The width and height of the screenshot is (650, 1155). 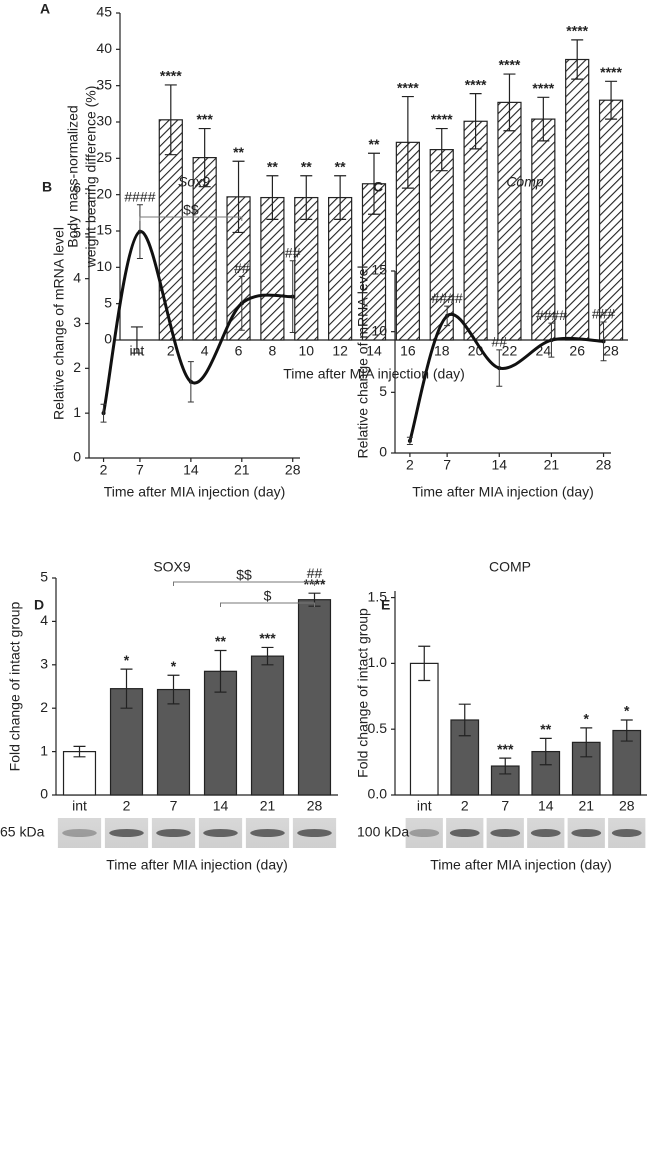 I want to click on y-tick-label: 6, so click(x=77, y=188).